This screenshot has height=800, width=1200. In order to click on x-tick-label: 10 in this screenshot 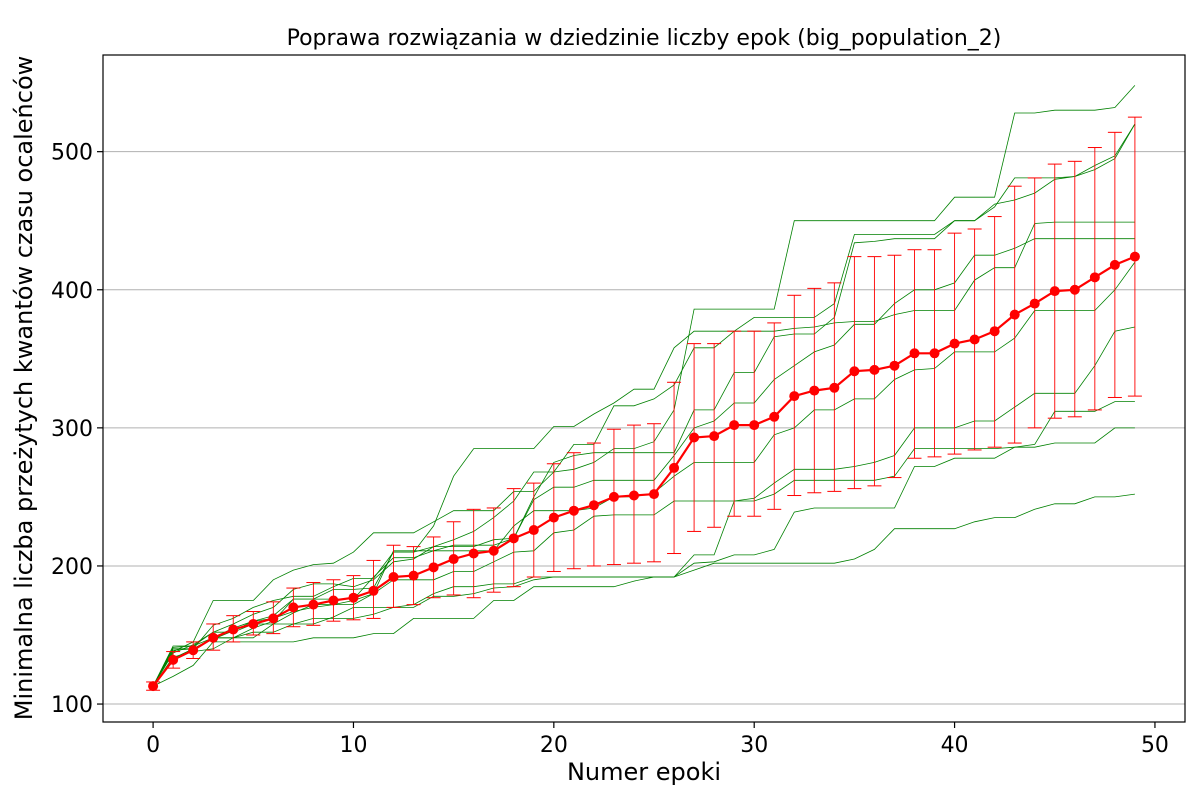, I will do `click(353, 745)`.